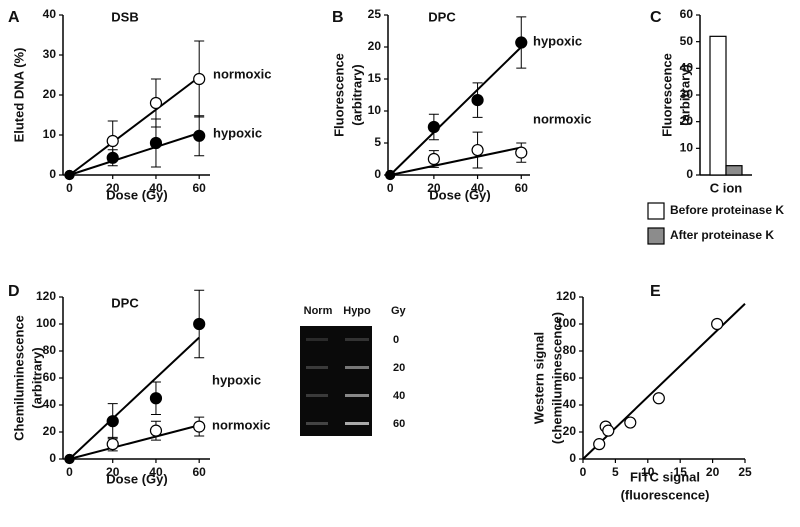 The height and width of the screenshot is (527, 800). Describe the element at coordinates (722, 235) in the screenshot. I see `legend-label: After proteinase K` at that location.